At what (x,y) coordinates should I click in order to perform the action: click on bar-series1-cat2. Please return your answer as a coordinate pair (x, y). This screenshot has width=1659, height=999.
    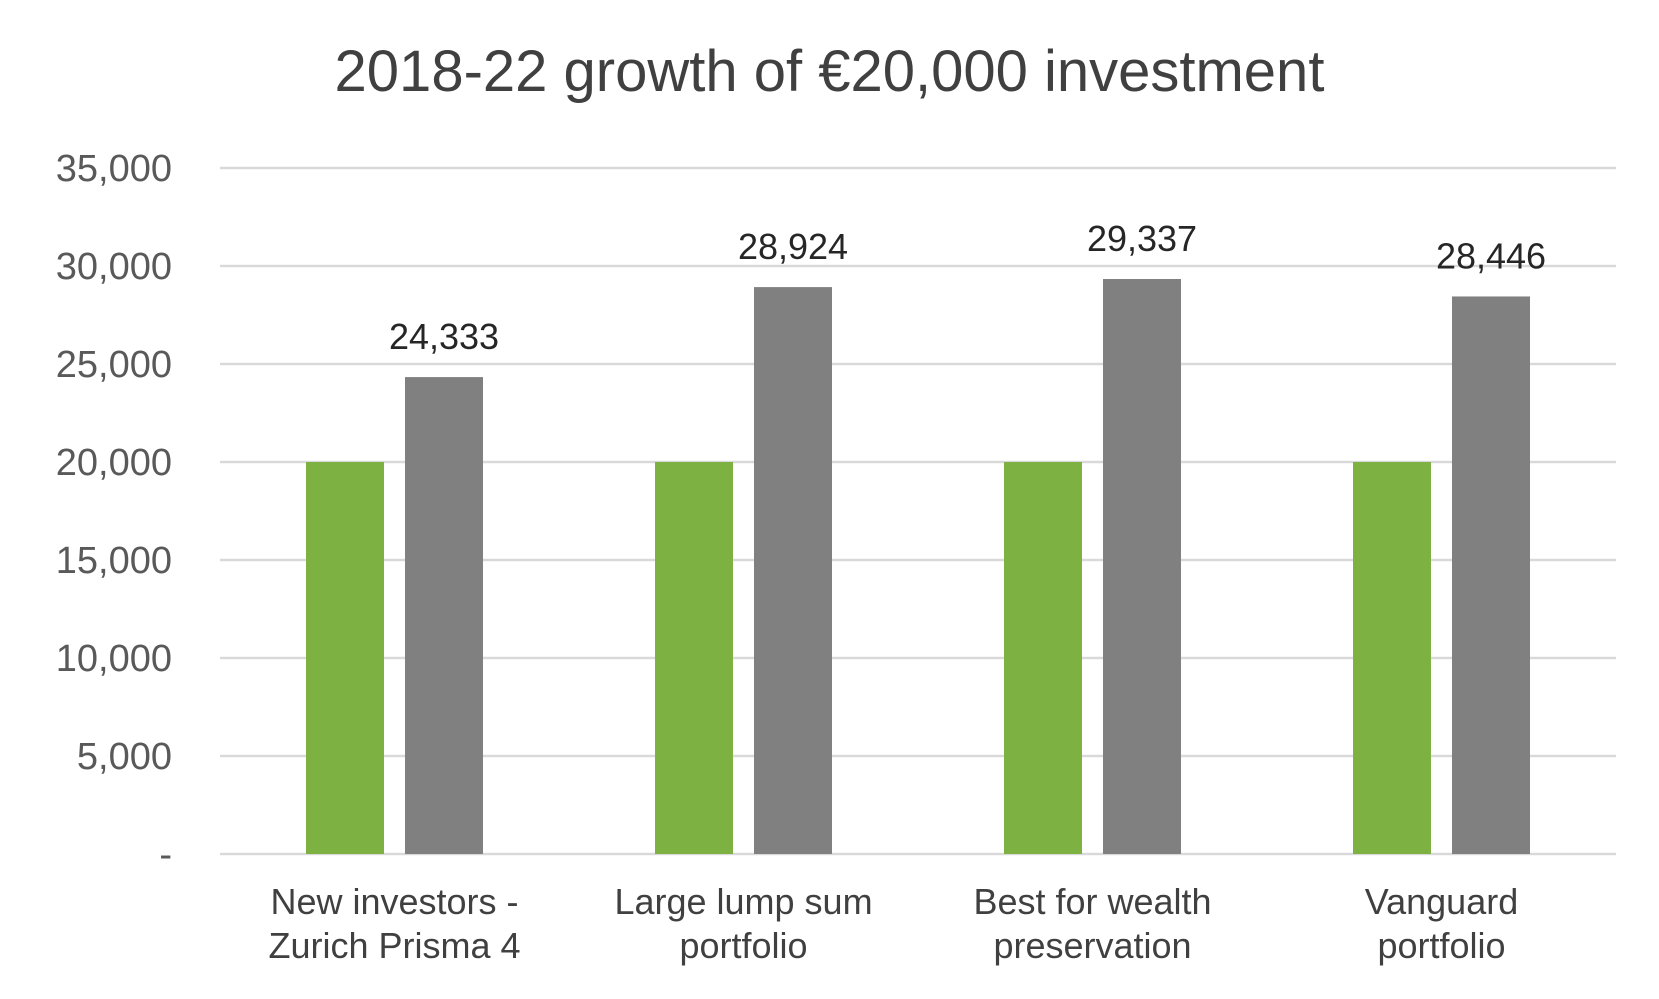
    Looking at the image, I should click on (694, 658).